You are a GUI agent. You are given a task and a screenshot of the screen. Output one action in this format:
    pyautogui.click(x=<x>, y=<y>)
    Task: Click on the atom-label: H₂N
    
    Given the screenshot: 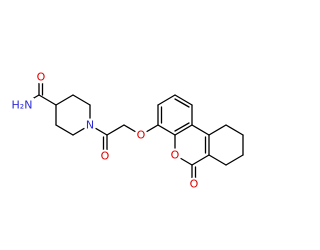 What is the action you would take?
    pyautogui.click(x=22, y=105)
    